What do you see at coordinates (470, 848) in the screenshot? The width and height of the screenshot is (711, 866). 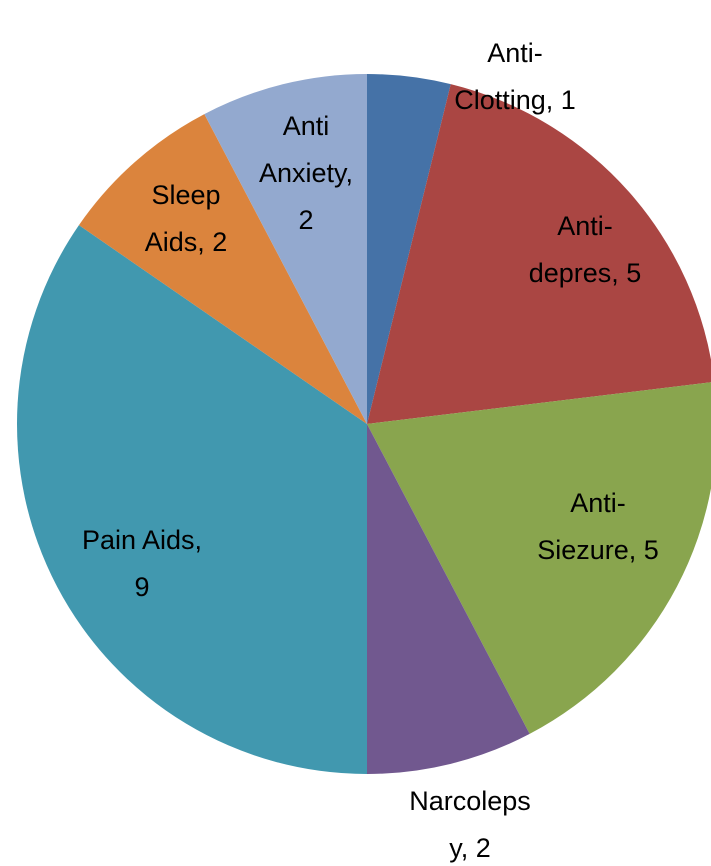 I see `data-label: y, 2` at bounding box center [470, 848].